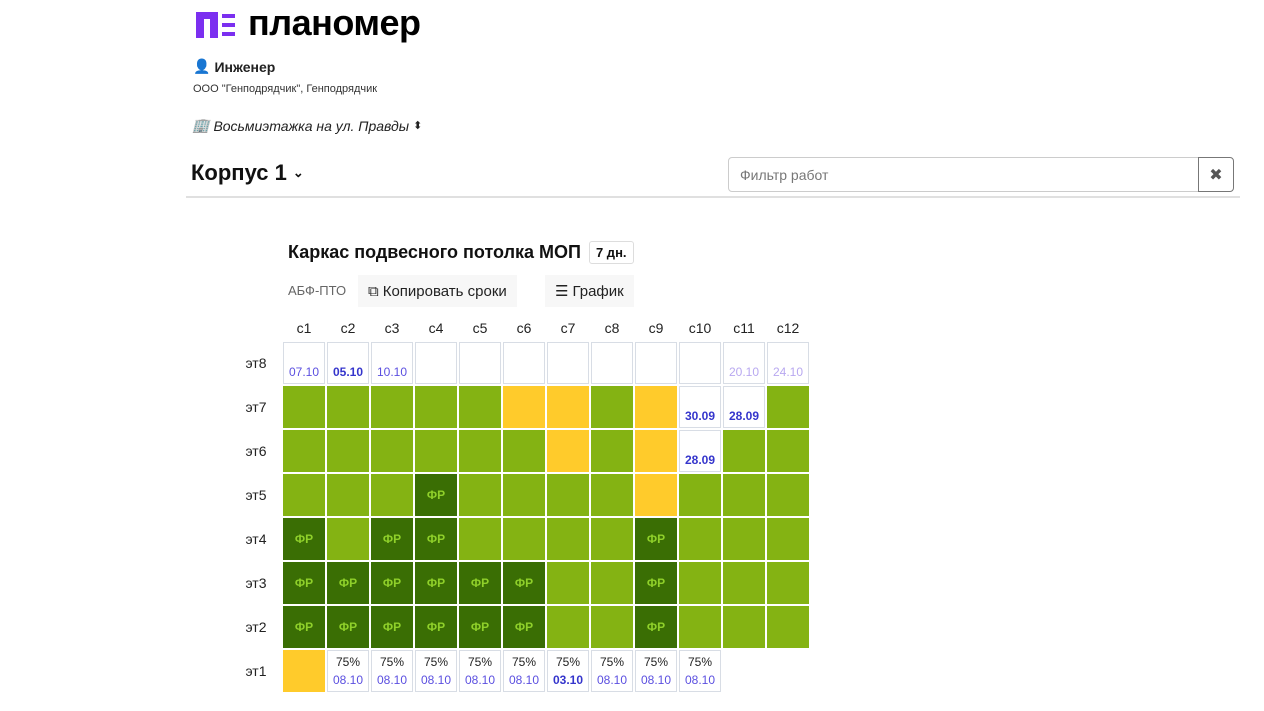  I want to click on filter-input, so click(963, 174).